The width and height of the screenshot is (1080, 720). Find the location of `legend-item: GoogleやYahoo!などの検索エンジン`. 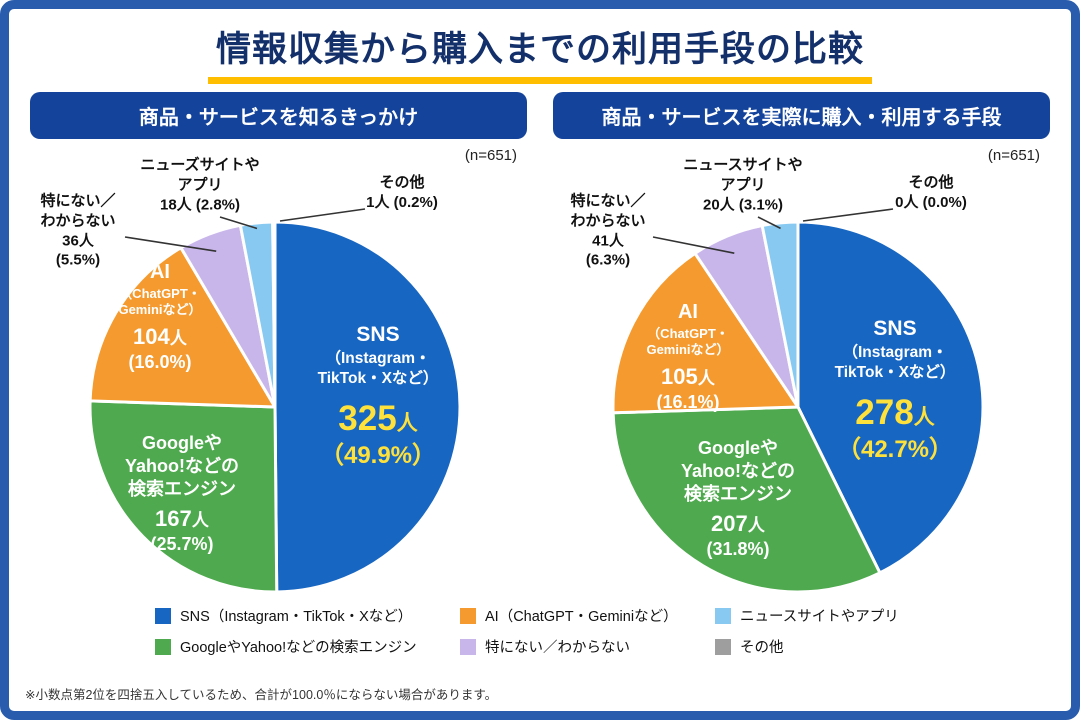

legend-item: GoogleやYahoo!などの検索エンジン is located at coordinates (307, 646).